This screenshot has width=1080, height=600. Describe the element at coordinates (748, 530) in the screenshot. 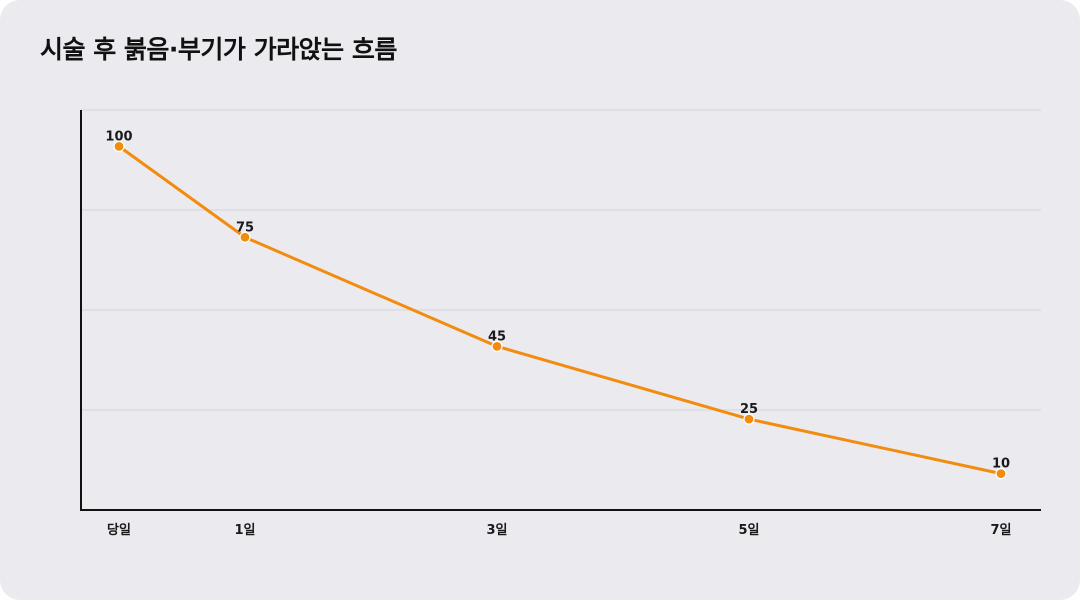

I see `x-tick-label: 5일` at that location.